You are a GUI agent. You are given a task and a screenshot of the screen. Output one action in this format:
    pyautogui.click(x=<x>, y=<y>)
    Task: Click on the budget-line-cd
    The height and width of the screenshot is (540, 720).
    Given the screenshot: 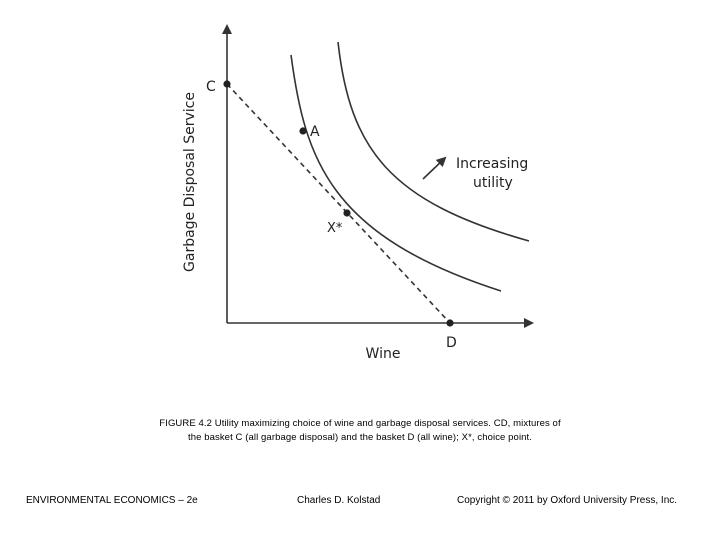 What is the action you would take?
    pyautogui.click(x=338, y=203)
    